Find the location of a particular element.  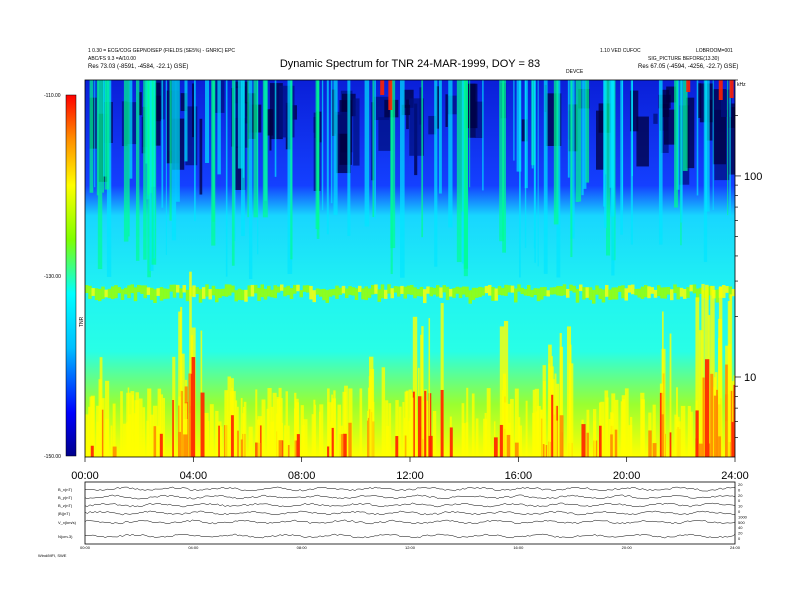

upper-red-burst is located at coordinates (731, 89).